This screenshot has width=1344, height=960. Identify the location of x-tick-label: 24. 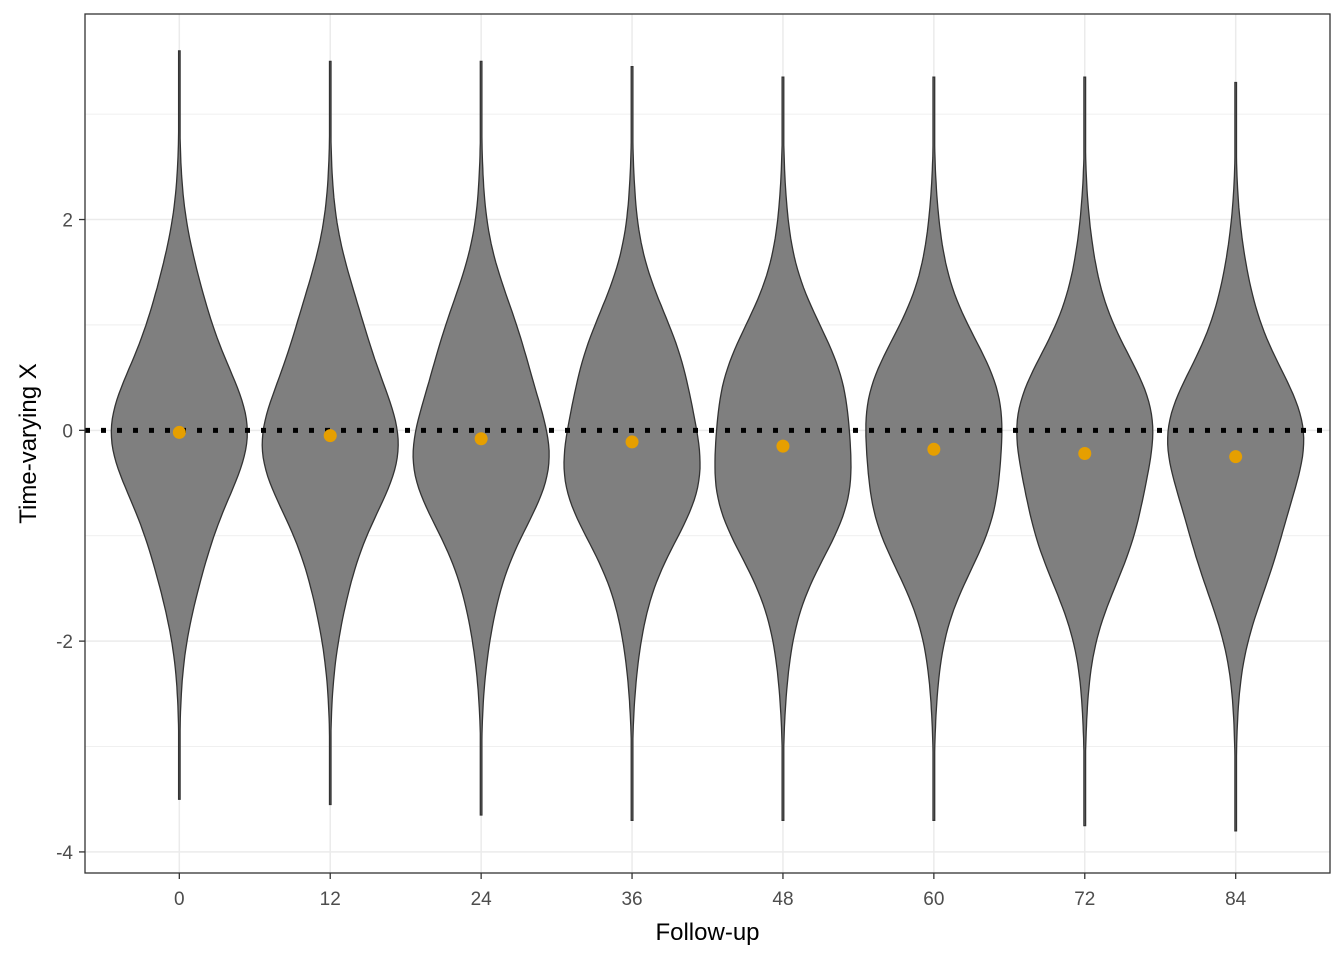
(482, 899).